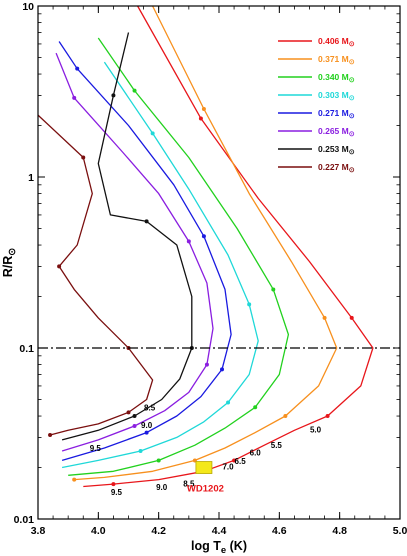 This screenshot has width=407, height=556. I want to click on legend-entry: 0.227 M⊙, so click(336, 168).